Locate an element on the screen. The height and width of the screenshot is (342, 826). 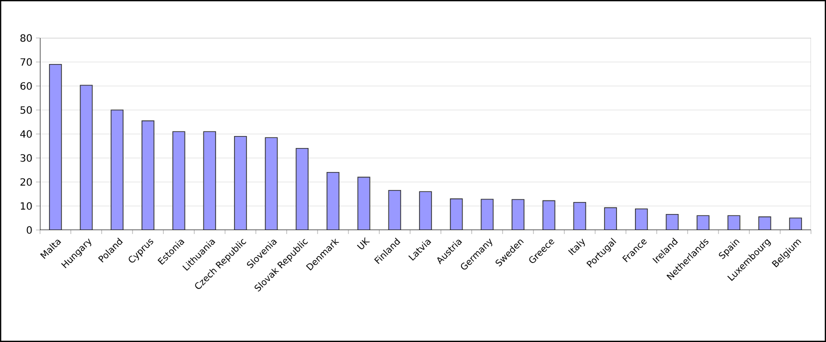
y-tick-label: 60 is located at coordinates (26, 86).